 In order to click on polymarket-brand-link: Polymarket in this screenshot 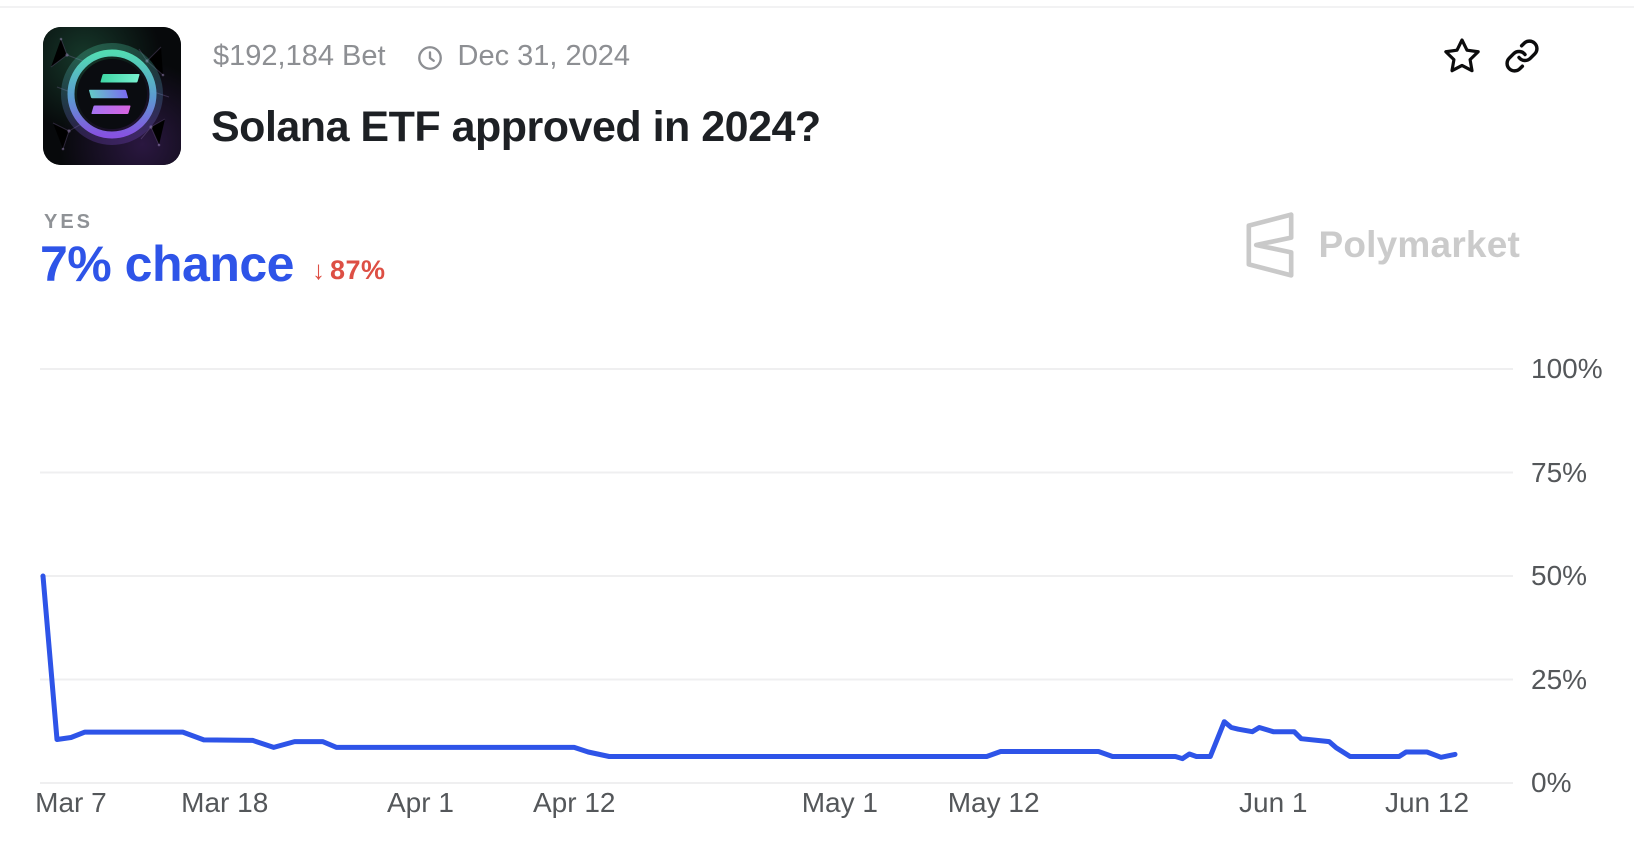, I will do `click(1381, 245)`.